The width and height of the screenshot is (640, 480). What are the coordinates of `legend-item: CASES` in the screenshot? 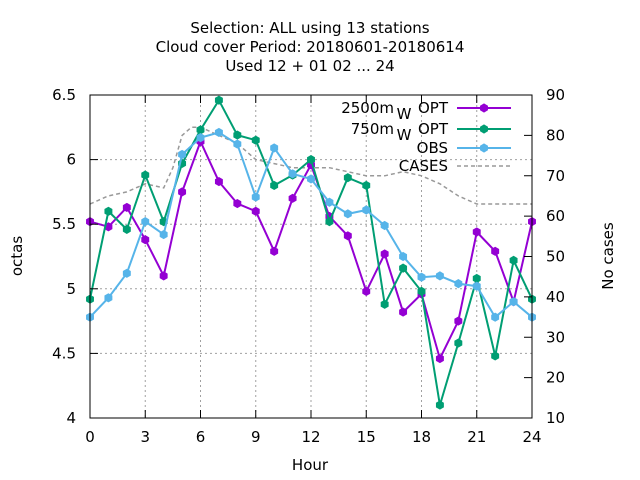 It's located at (455, 166).